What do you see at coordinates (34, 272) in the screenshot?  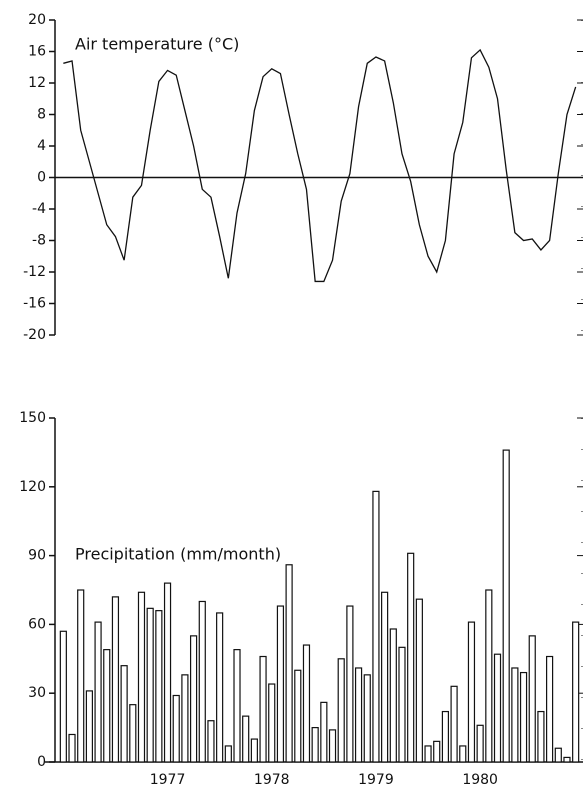 I see `y-tick-label: -12` at bounding box center [34, 272].